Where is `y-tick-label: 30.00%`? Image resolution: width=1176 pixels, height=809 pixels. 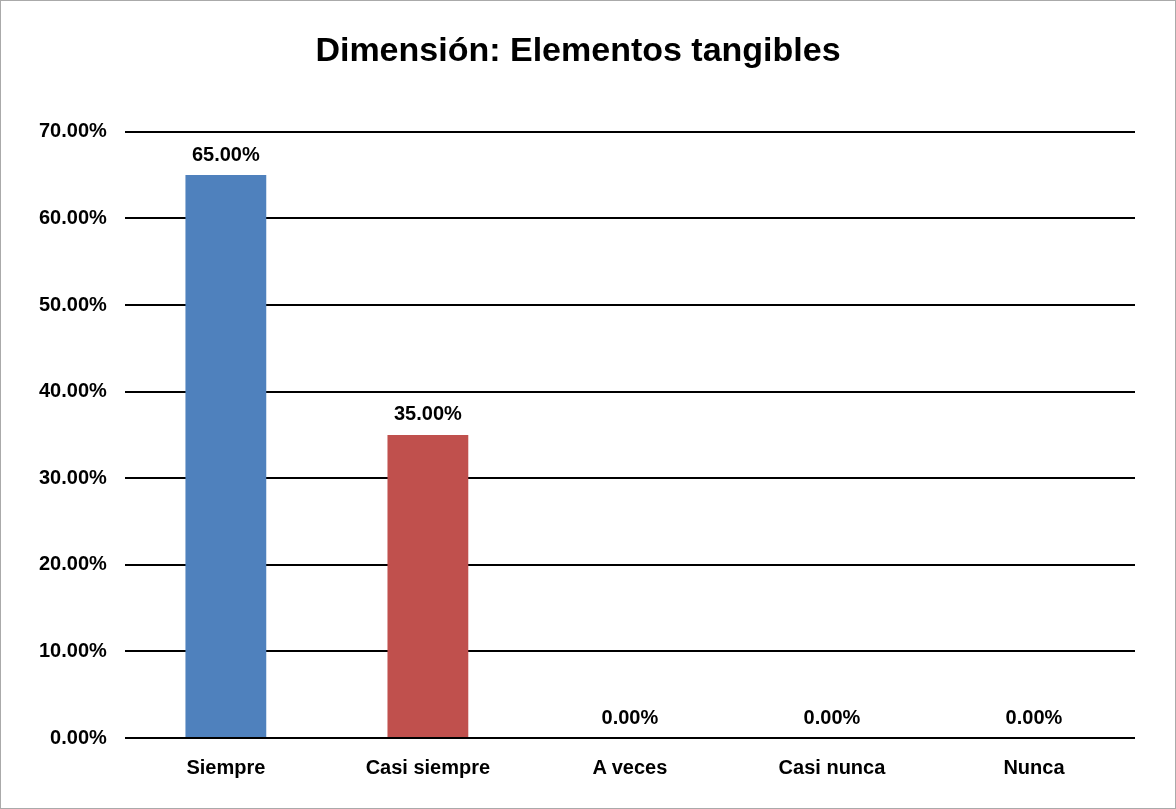
y-tick-label: 30.00% is located at coordinates (73, 476).